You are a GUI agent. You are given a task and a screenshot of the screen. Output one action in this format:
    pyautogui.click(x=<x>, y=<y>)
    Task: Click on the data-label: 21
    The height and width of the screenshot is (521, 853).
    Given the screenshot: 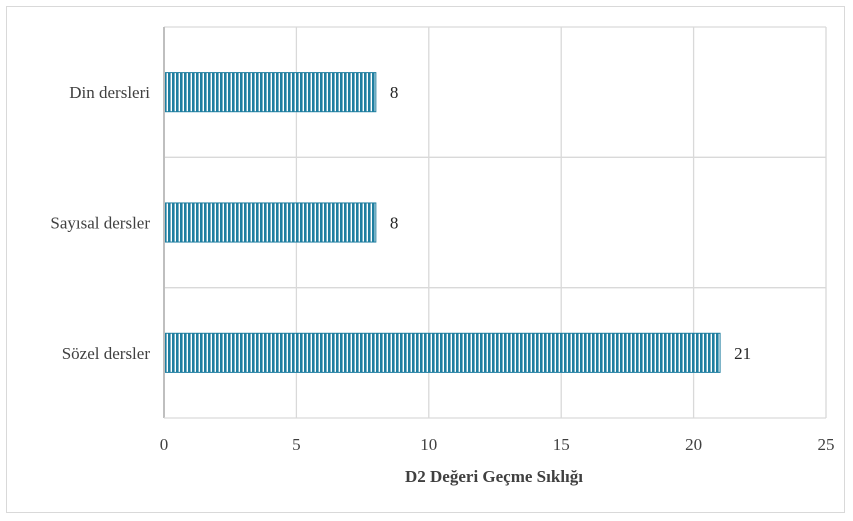 What is the action you would take?
    pyautogui.click(x=742, y=353)
    